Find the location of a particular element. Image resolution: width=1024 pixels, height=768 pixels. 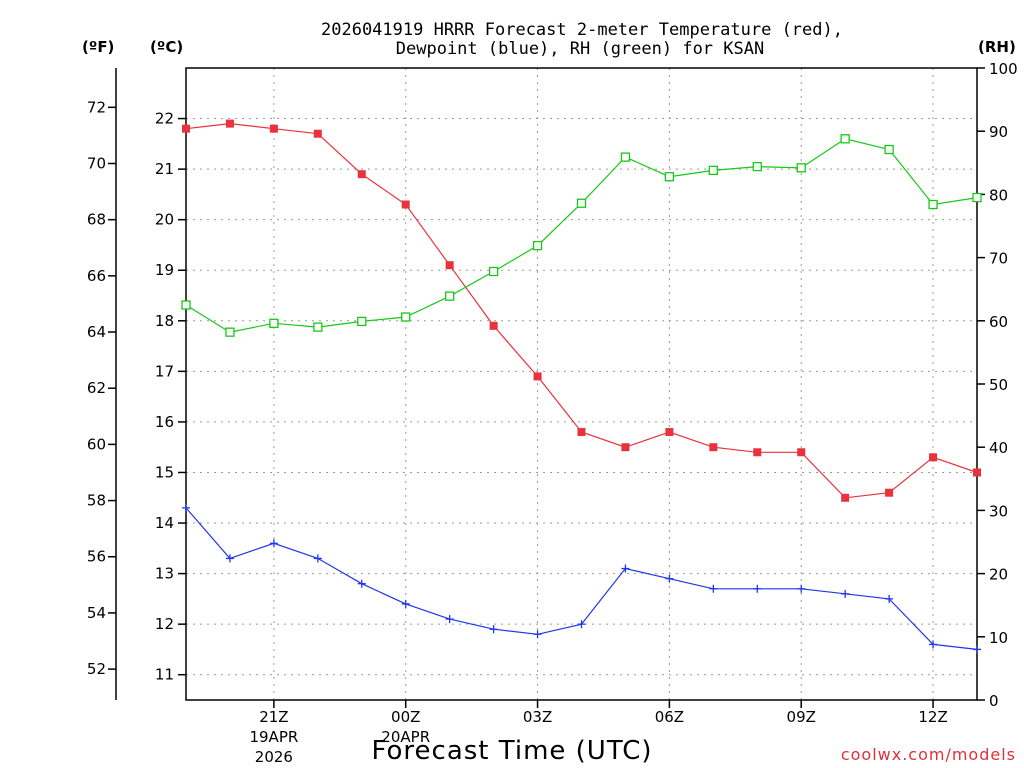

x-tick-label: 12Z is located at coordinates (932, 717).